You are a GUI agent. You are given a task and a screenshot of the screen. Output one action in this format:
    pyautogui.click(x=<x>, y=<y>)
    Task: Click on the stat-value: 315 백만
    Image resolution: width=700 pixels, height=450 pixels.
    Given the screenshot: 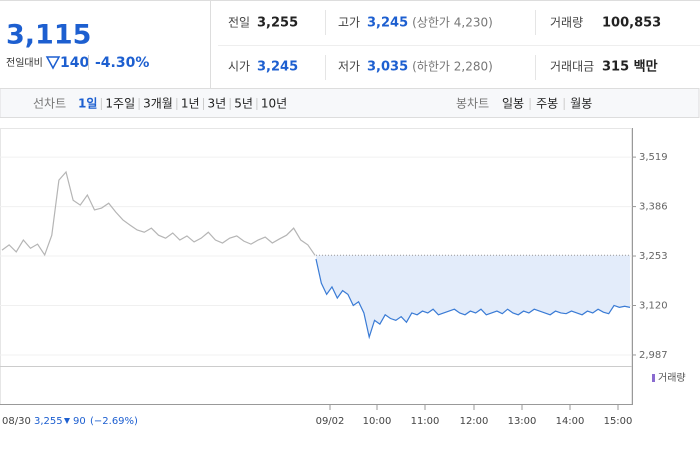 What is the action you would take?
    pyautogui.click(x=630, y=67)
    